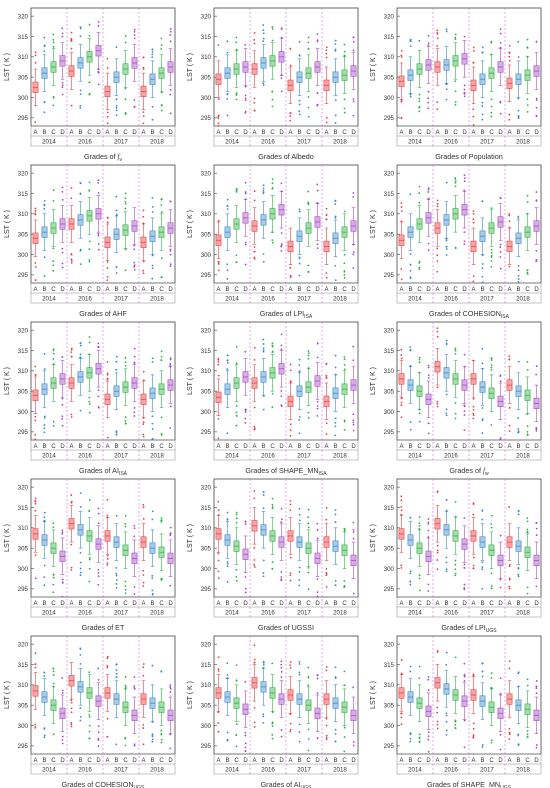 Image resolution: width=550 pixels, height=788 pixels. What do you see at coordinates (286, 156) in the screenshot?
I see `x-axis-label: Grades of Albedo` at bounding box center [286, 156].